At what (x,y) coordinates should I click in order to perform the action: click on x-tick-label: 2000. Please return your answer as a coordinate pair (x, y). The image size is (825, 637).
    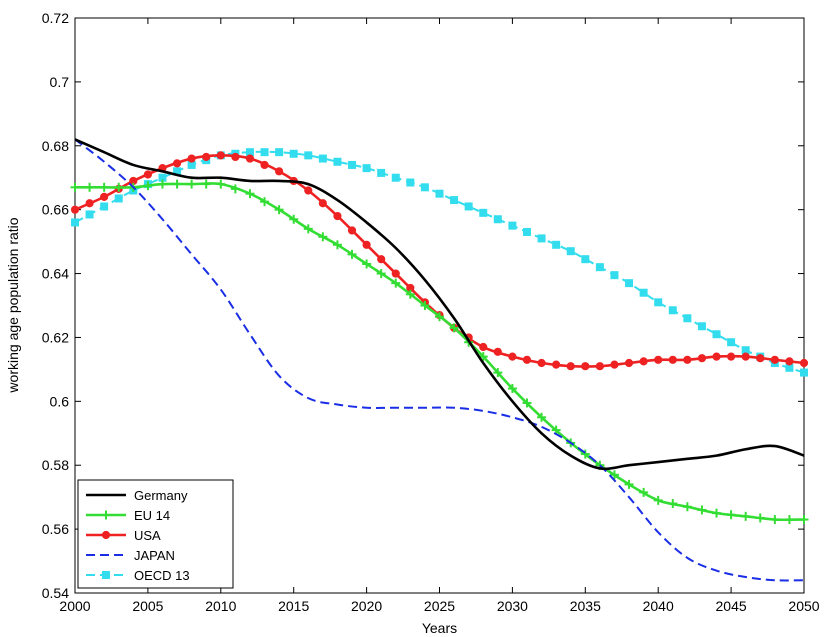
    Looking at the image, I should click on (74, 606).